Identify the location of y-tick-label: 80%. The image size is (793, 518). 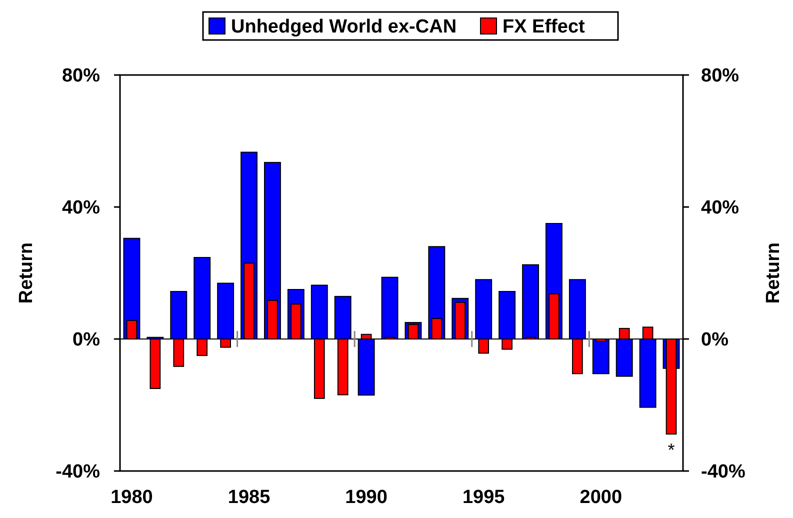
(81, 76).